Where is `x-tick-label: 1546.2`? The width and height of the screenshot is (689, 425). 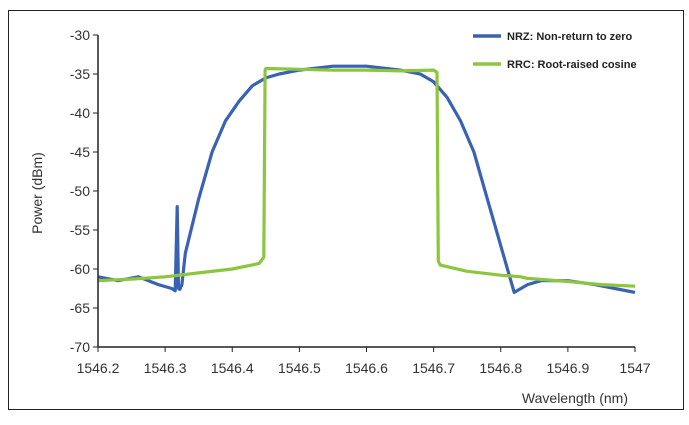 x-tick-label: 1546.2 is located at coordinates (98, 368).